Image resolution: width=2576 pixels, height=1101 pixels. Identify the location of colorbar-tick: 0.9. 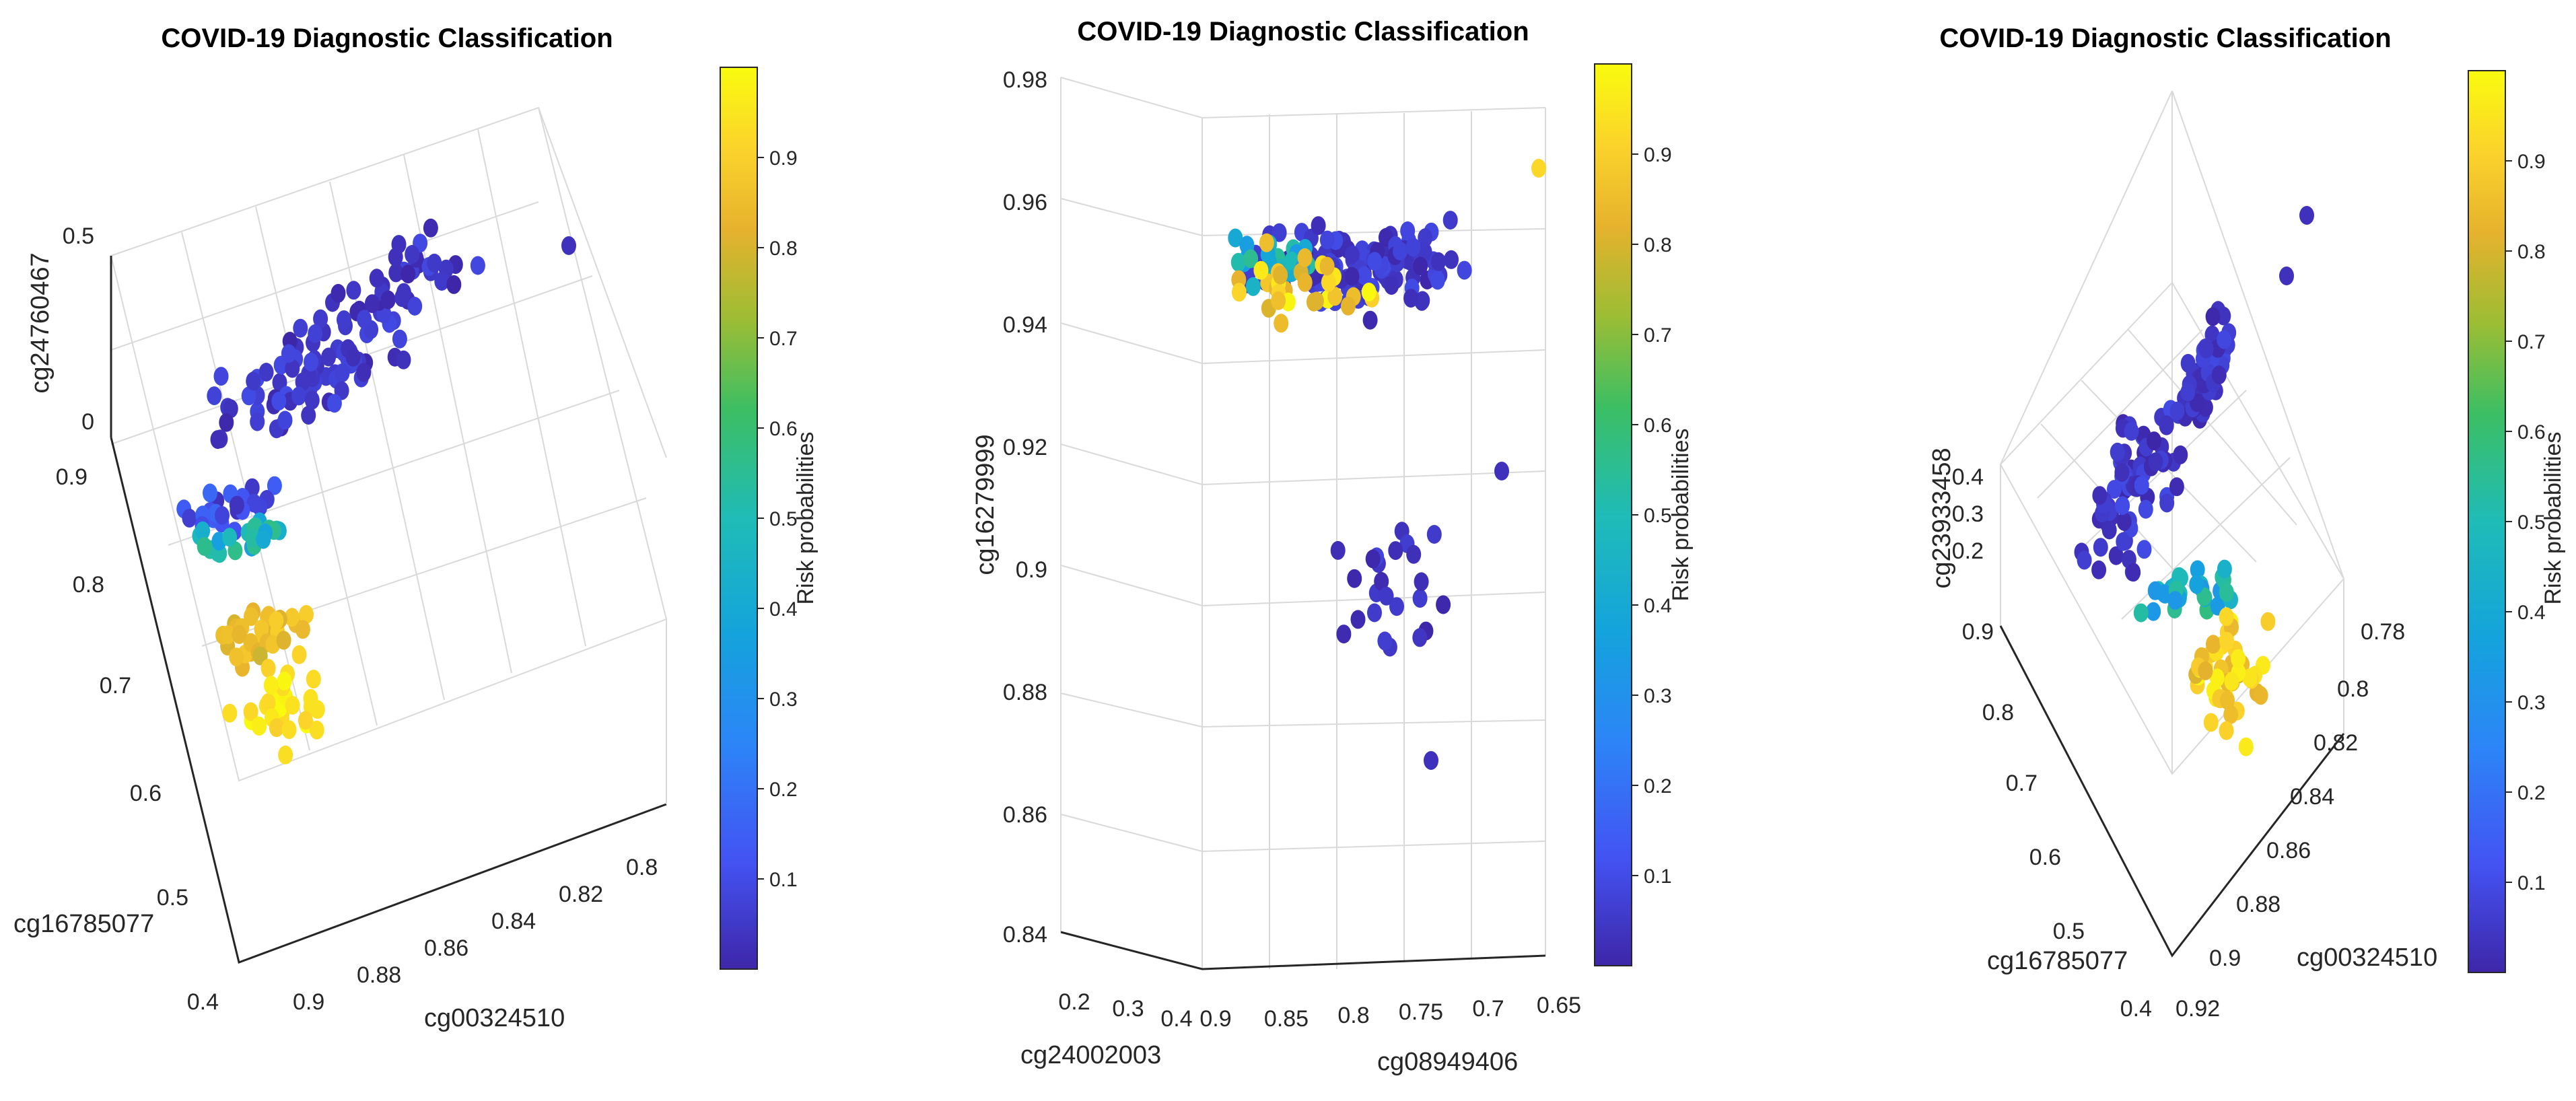
(1658, 155).